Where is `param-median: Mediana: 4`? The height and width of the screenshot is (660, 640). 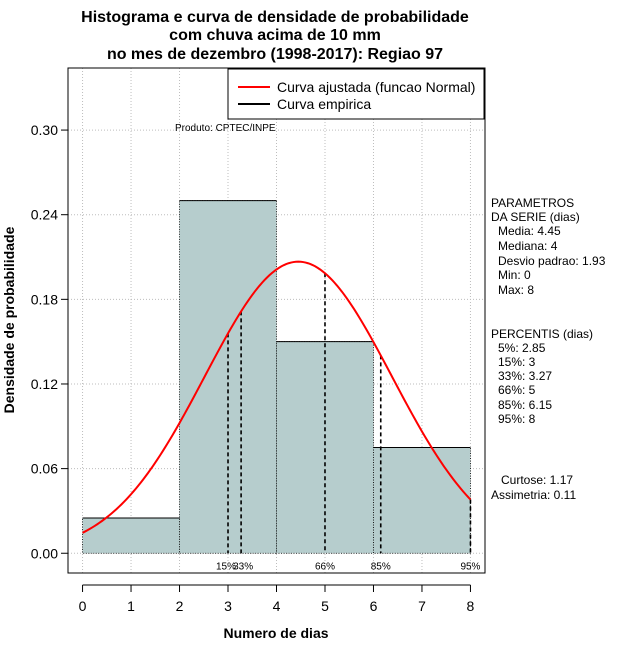 param-median: Mediana: 4 is located at coordinates (528, 246).